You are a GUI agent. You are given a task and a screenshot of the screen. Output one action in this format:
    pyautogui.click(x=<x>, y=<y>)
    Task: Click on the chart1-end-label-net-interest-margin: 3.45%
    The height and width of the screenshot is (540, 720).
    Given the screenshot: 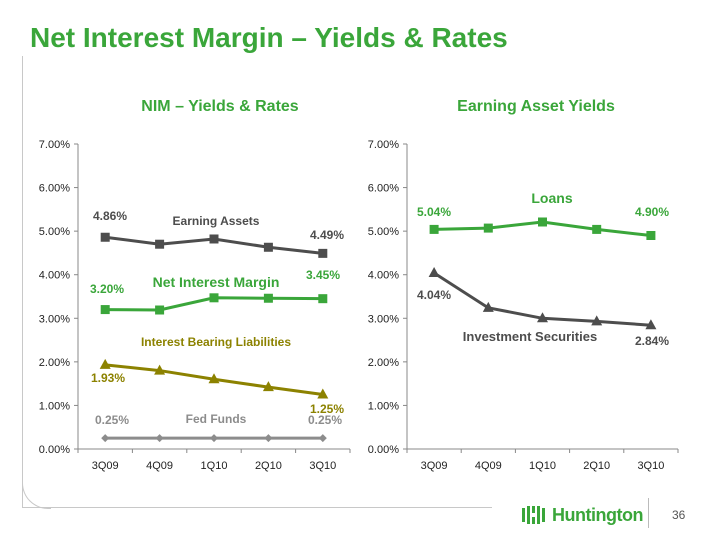 What is the action you would take?
    pyautogui.click(x=323, y=275)
    